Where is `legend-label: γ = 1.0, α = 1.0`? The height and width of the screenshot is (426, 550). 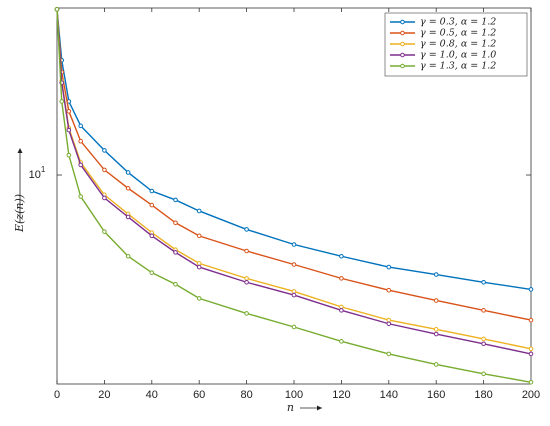
legend-label: γ = 1.0, α = 1.0 is located at coordinates (458, 55).